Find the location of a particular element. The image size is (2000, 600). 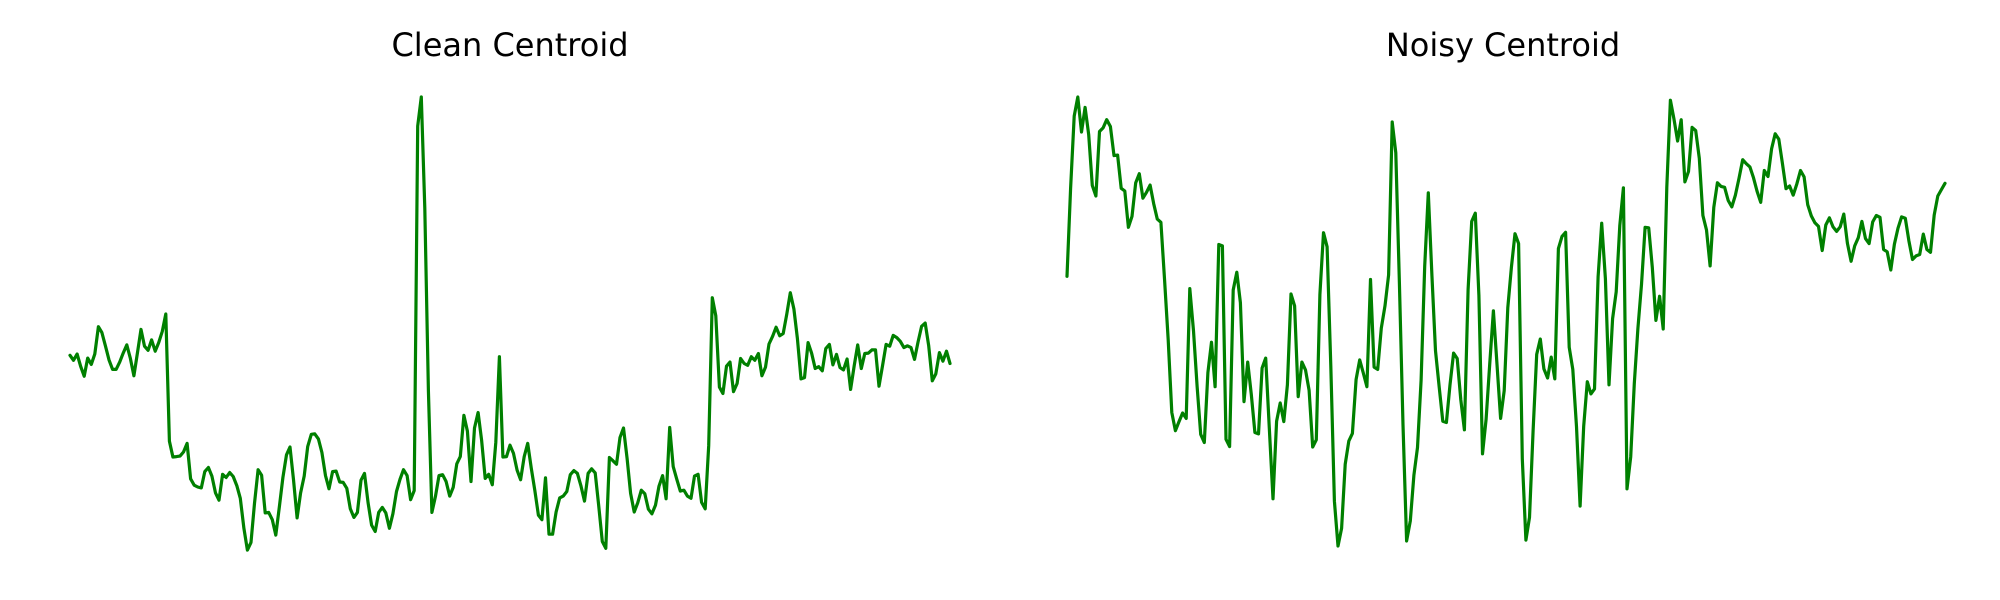

clean-centroid-title: Clean Centroid is located at coordinates (509, 45).